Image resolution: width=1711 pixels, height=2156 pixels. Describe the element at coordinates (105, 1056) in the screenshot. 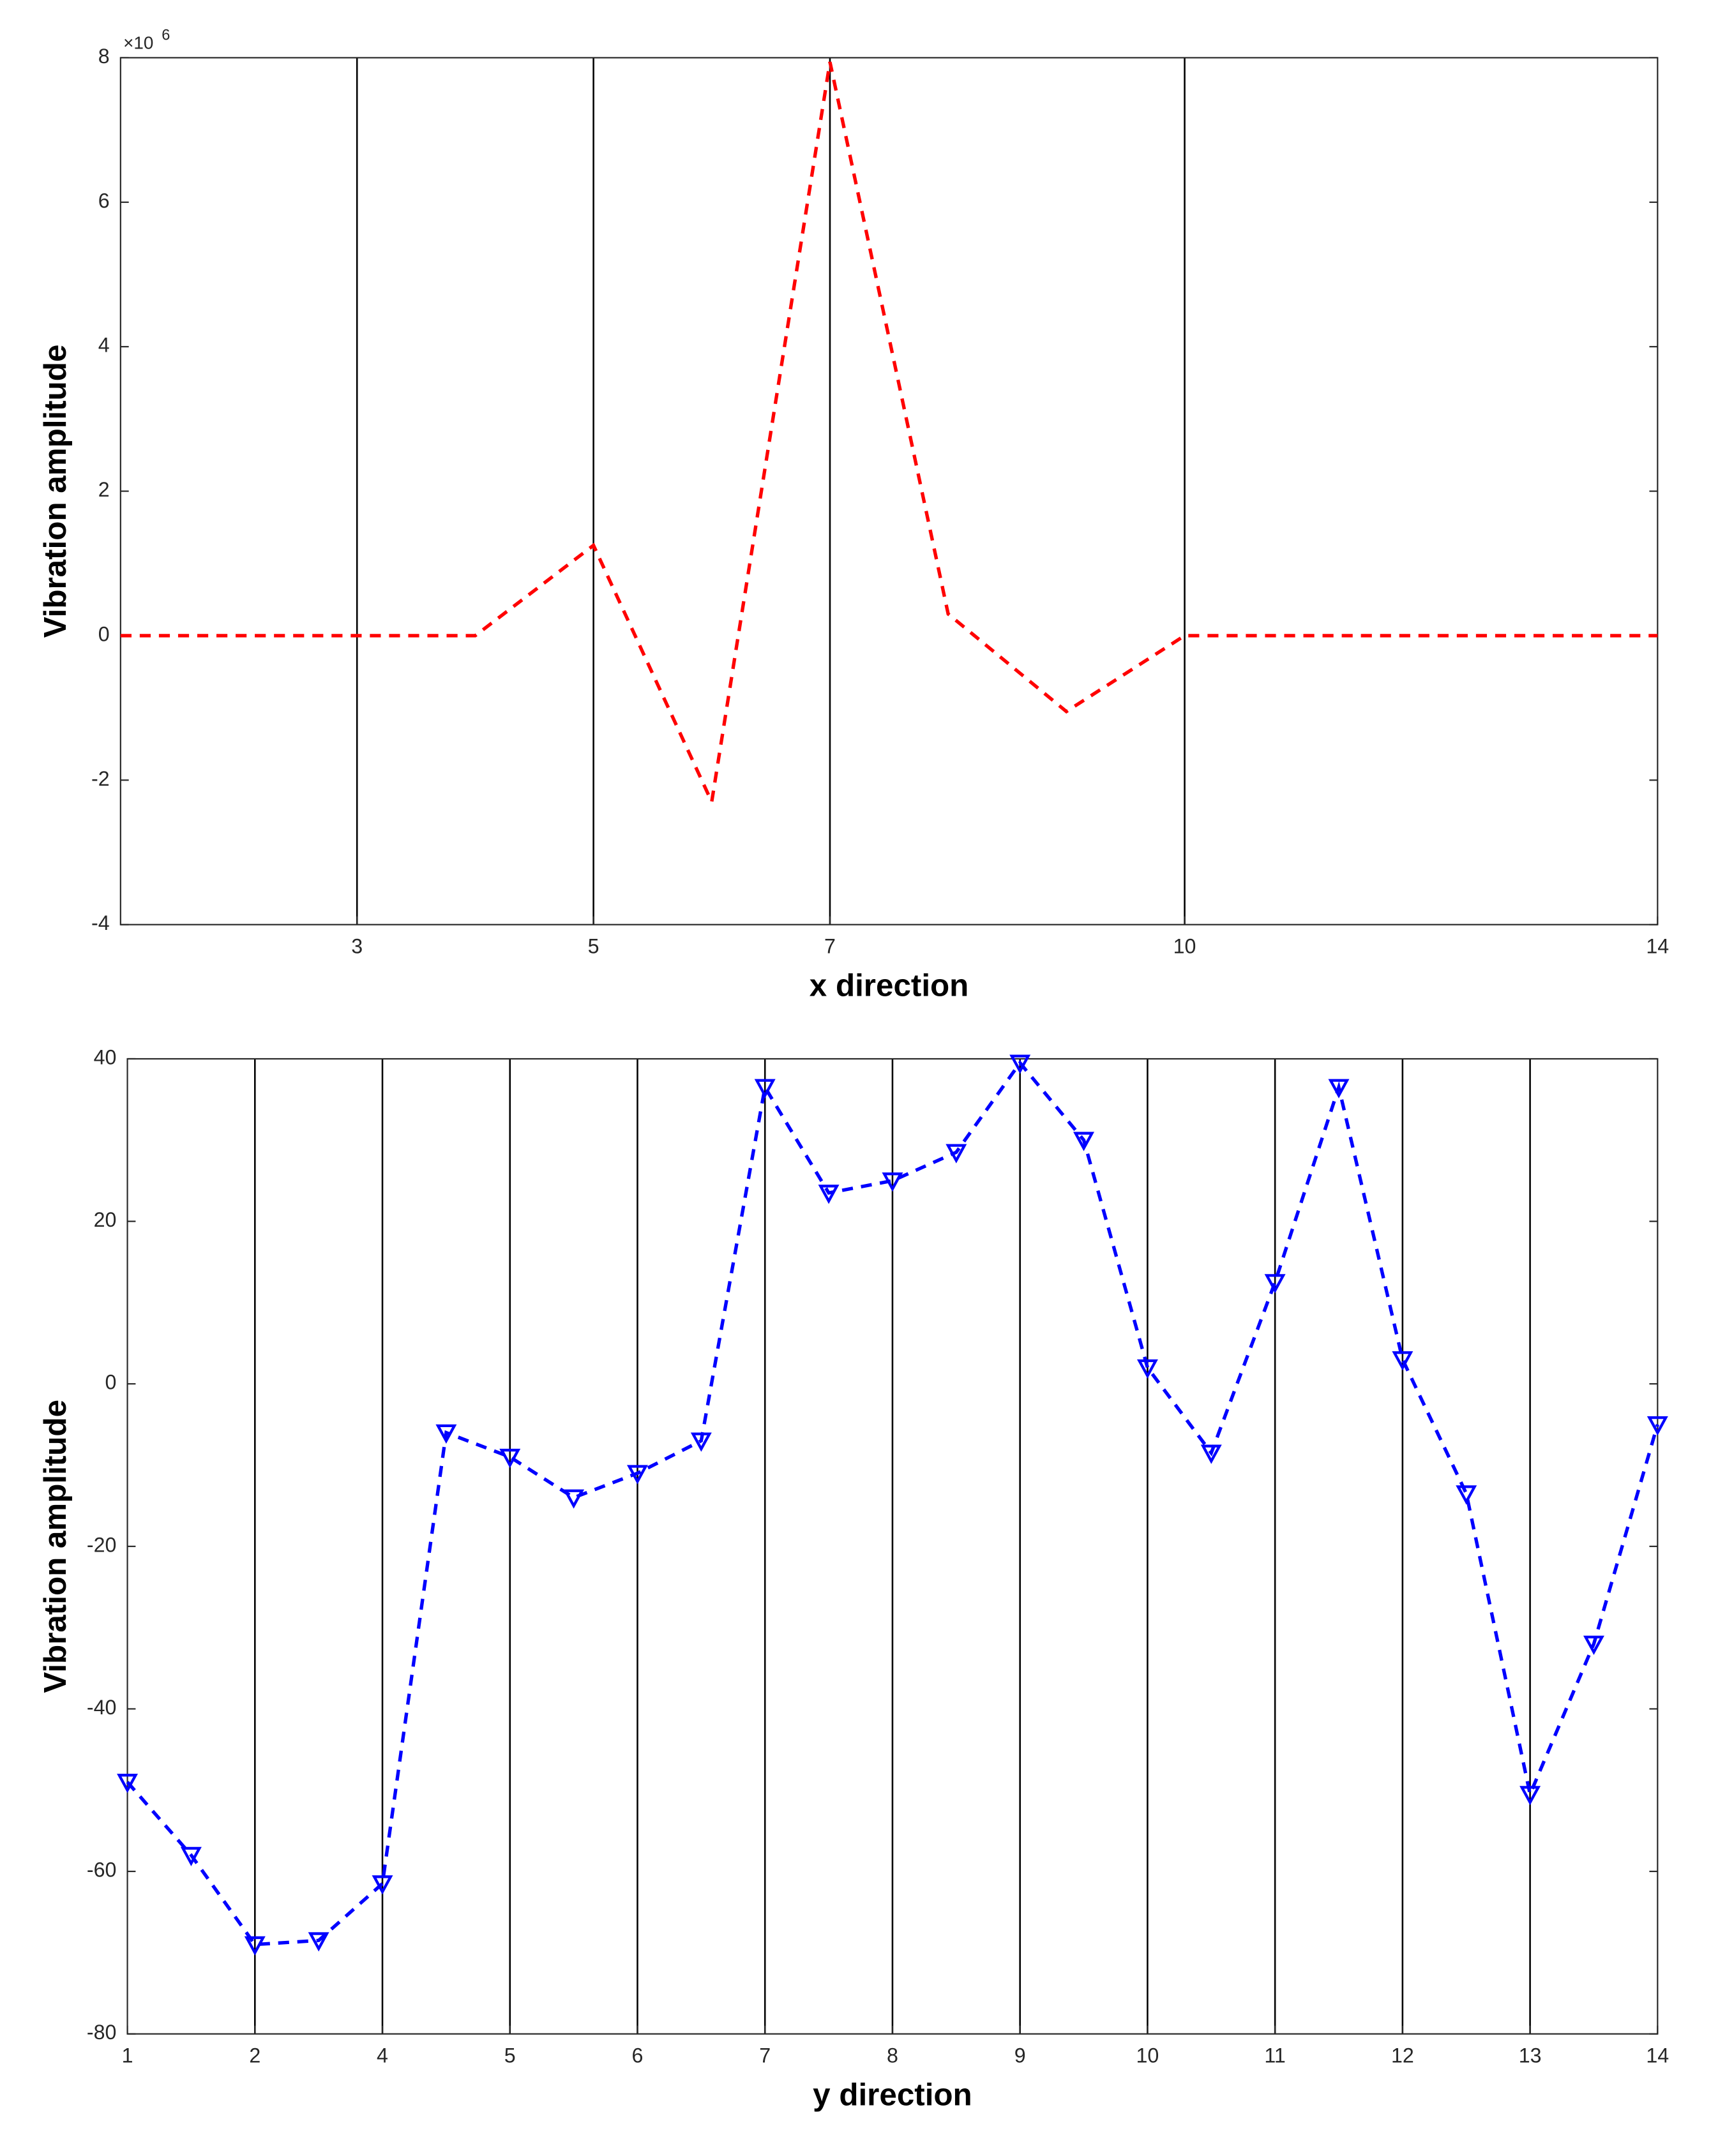

I see `y-tick-label: 40` at that location.